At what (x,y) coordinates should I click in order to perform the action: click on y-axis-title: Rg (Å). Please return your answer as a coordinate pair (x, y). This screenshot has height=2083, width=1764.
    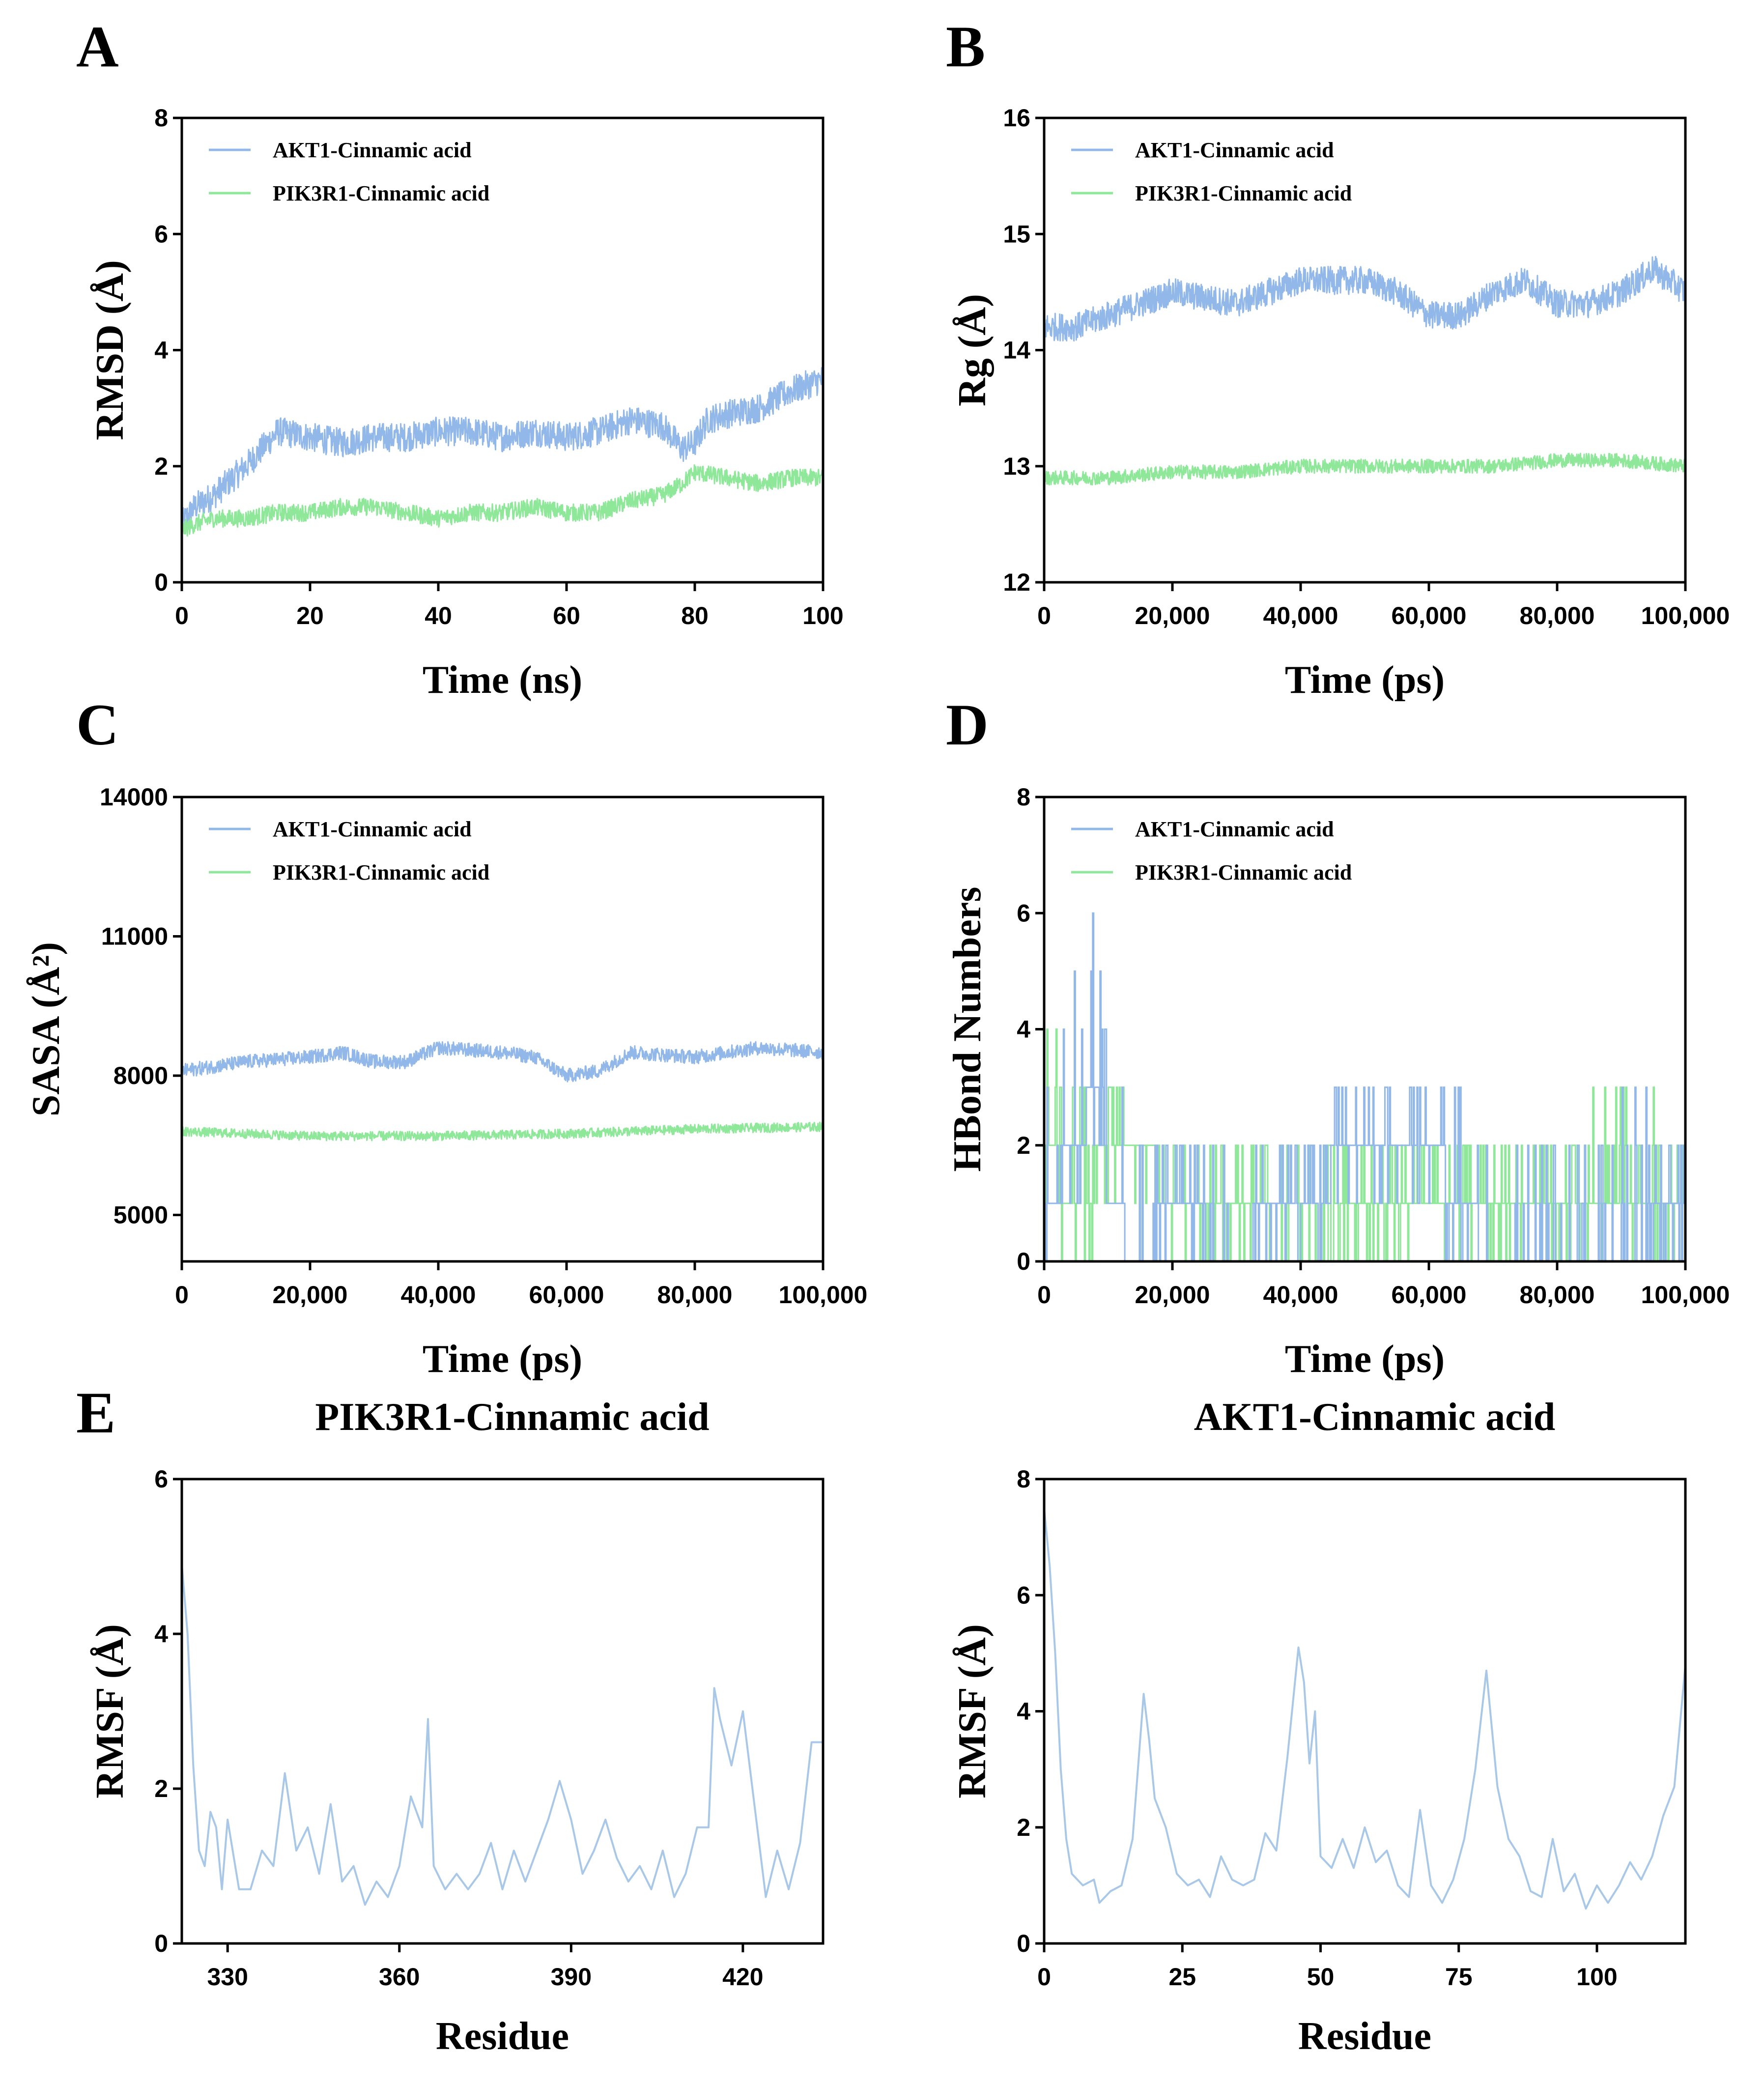
    Looking at the image, I should click on (972, 350).